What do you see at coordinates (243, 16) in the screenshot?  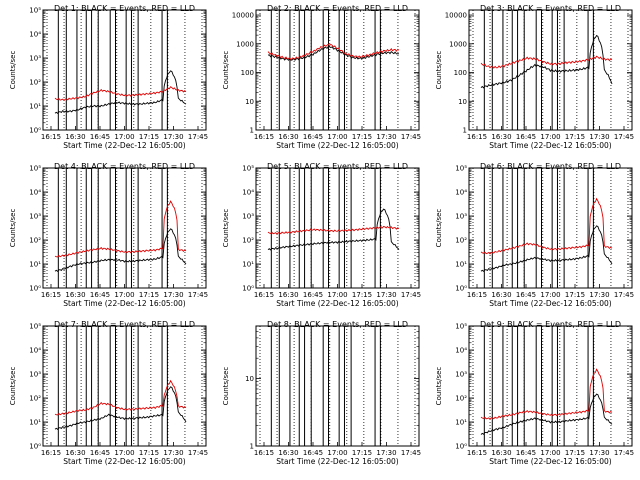 I see `y-tick-label: 10000` at bounding box center [243, 16].